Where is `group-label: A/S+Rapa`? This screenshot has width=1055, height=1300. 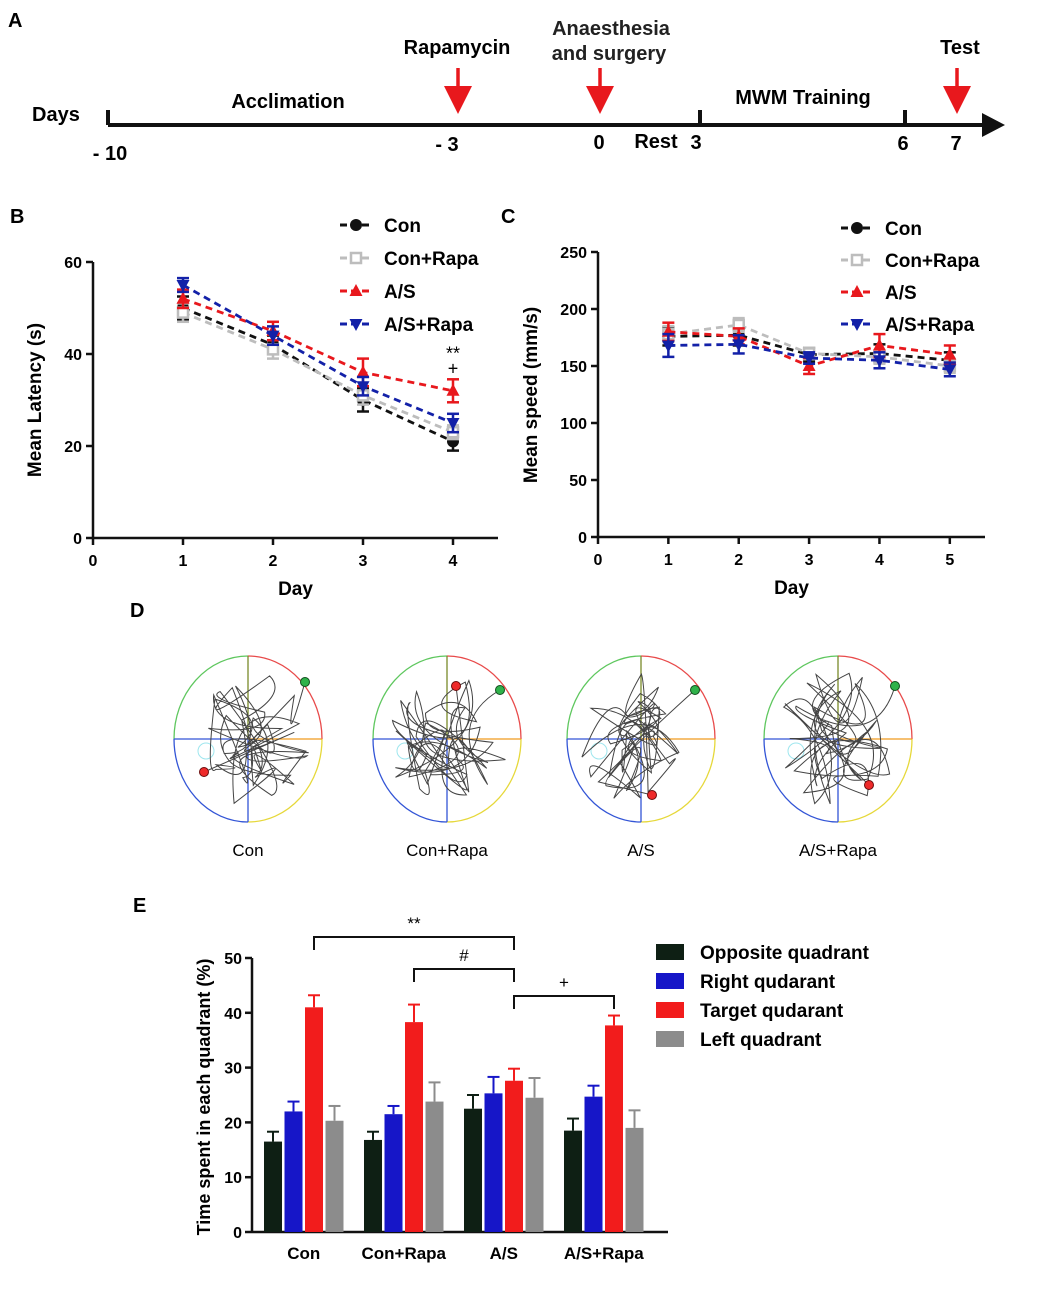
group-label: A/S+Rapa is located at coordinates (838, 850).